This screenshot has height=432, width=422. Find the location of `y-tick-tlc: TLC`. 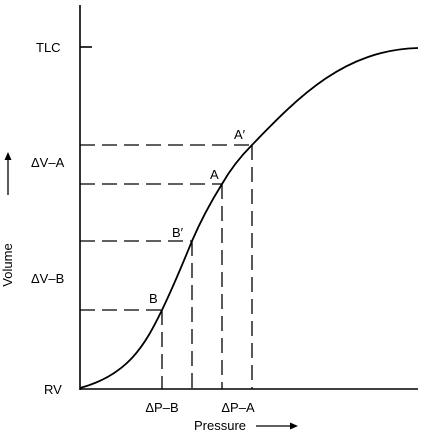

y-tick-tlc: TLC is located at coordinates (48, 47).